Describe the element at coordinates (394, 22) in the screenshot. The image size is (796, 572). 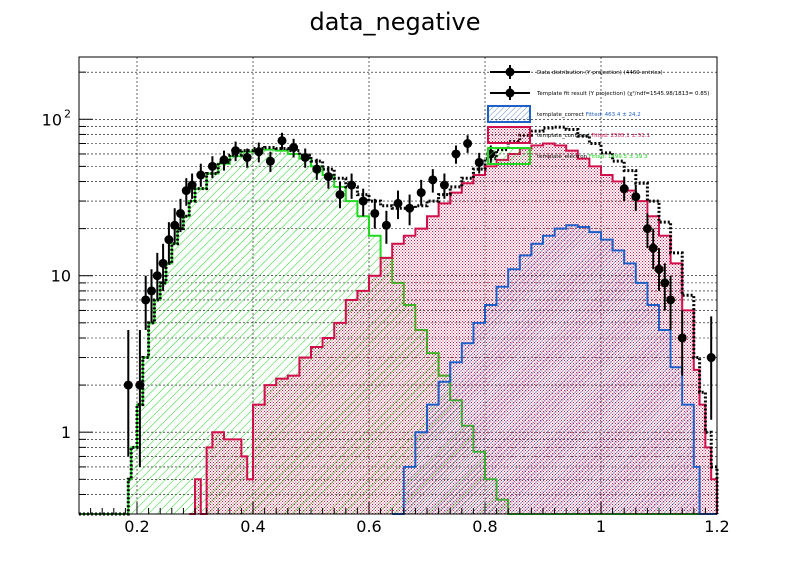
I see `chart-title: data_negative` at that location.